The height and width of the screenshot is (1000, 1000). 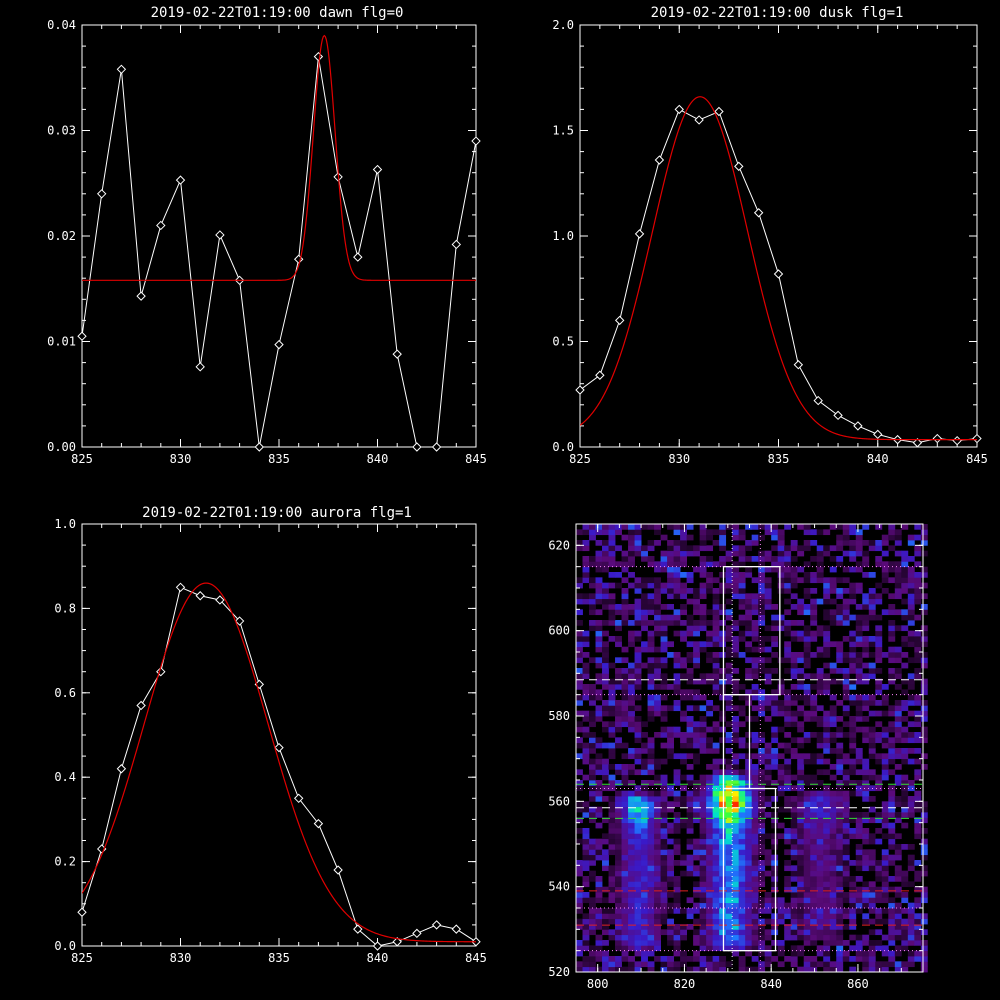 What do you see at coordinates (277, 513) in the screenshot?
I see `aurora-panel-title: 2019-02-22T01:19:00 aurora flg=1` at bounding box center [277, 513].